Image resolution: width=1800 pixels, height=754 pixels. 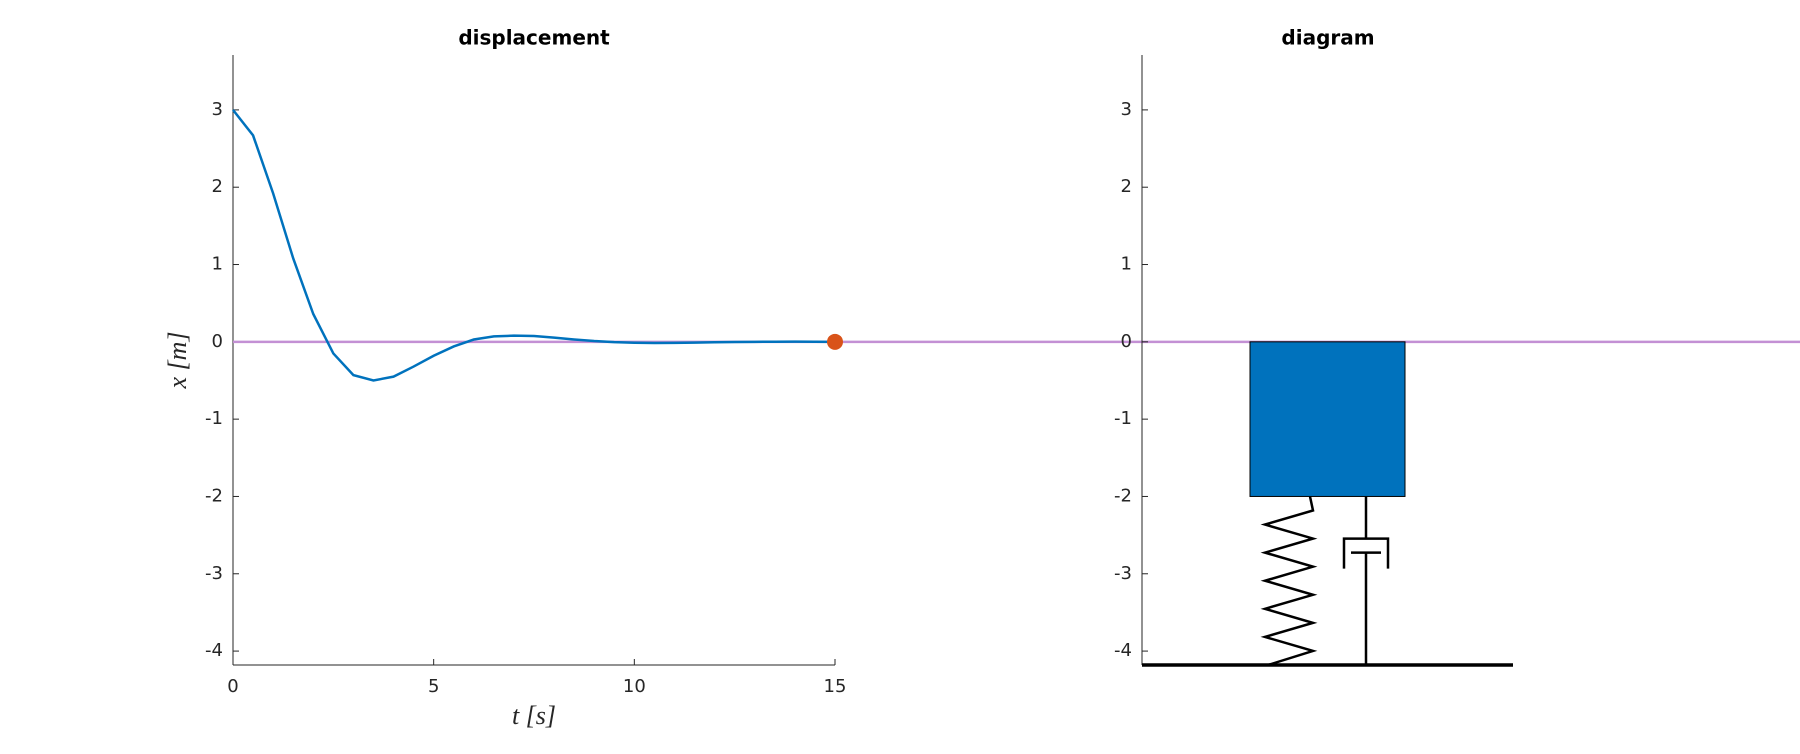 I want to click on current-point, so click(x=835, y=341).